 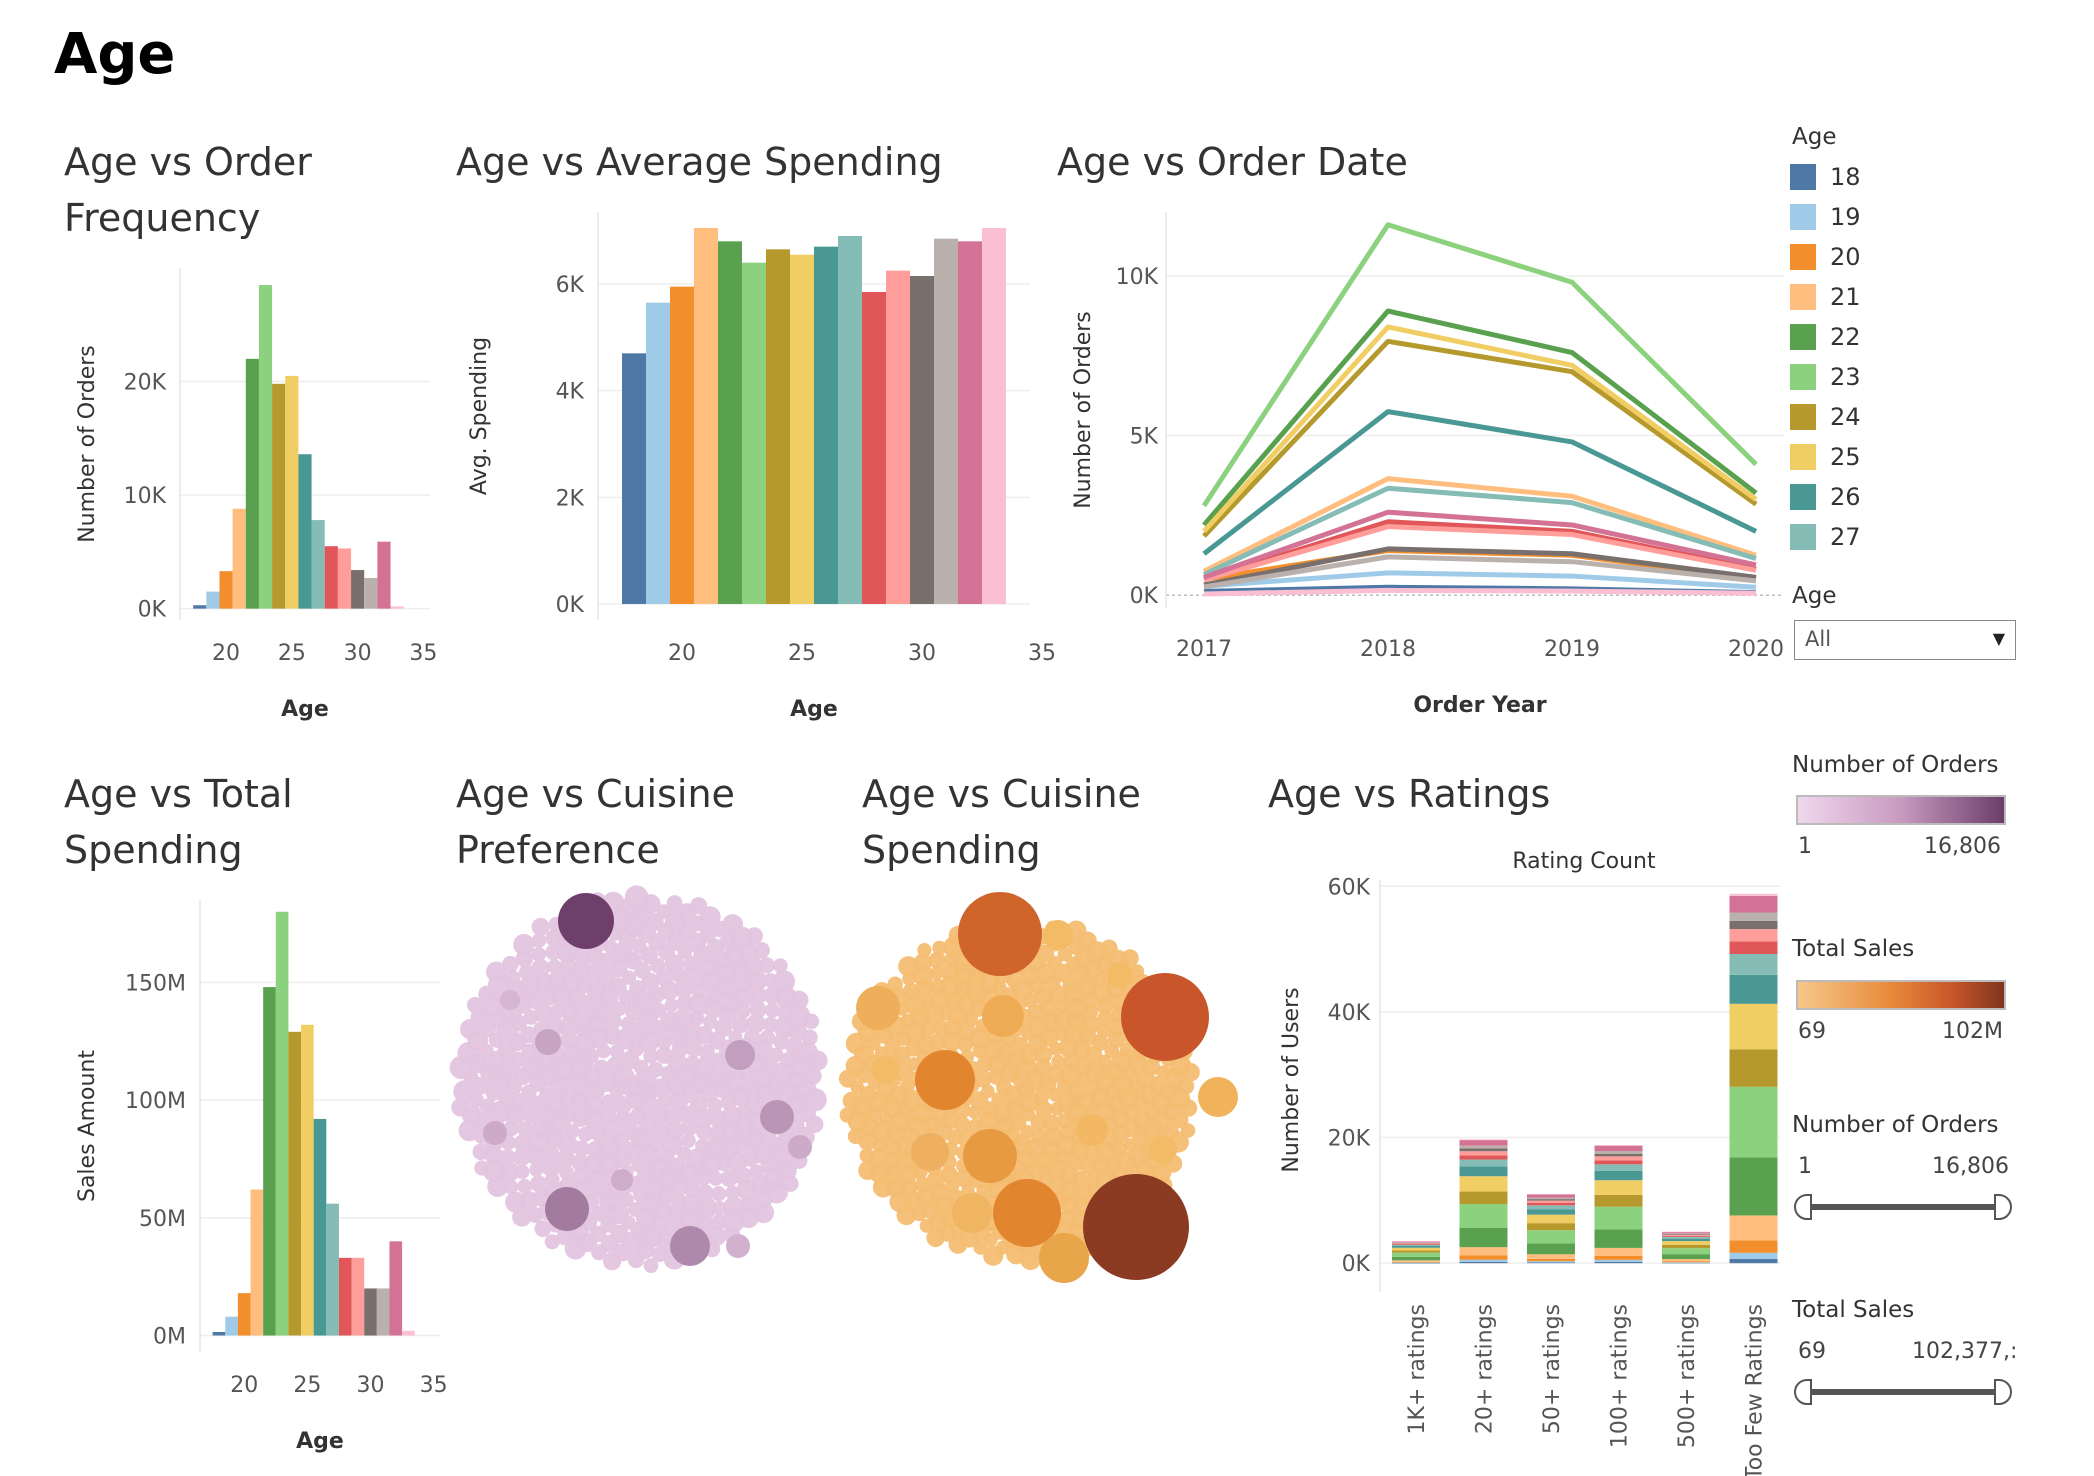 I want to click on sales-color-max: 102M, so click(x=1972, y=1031).